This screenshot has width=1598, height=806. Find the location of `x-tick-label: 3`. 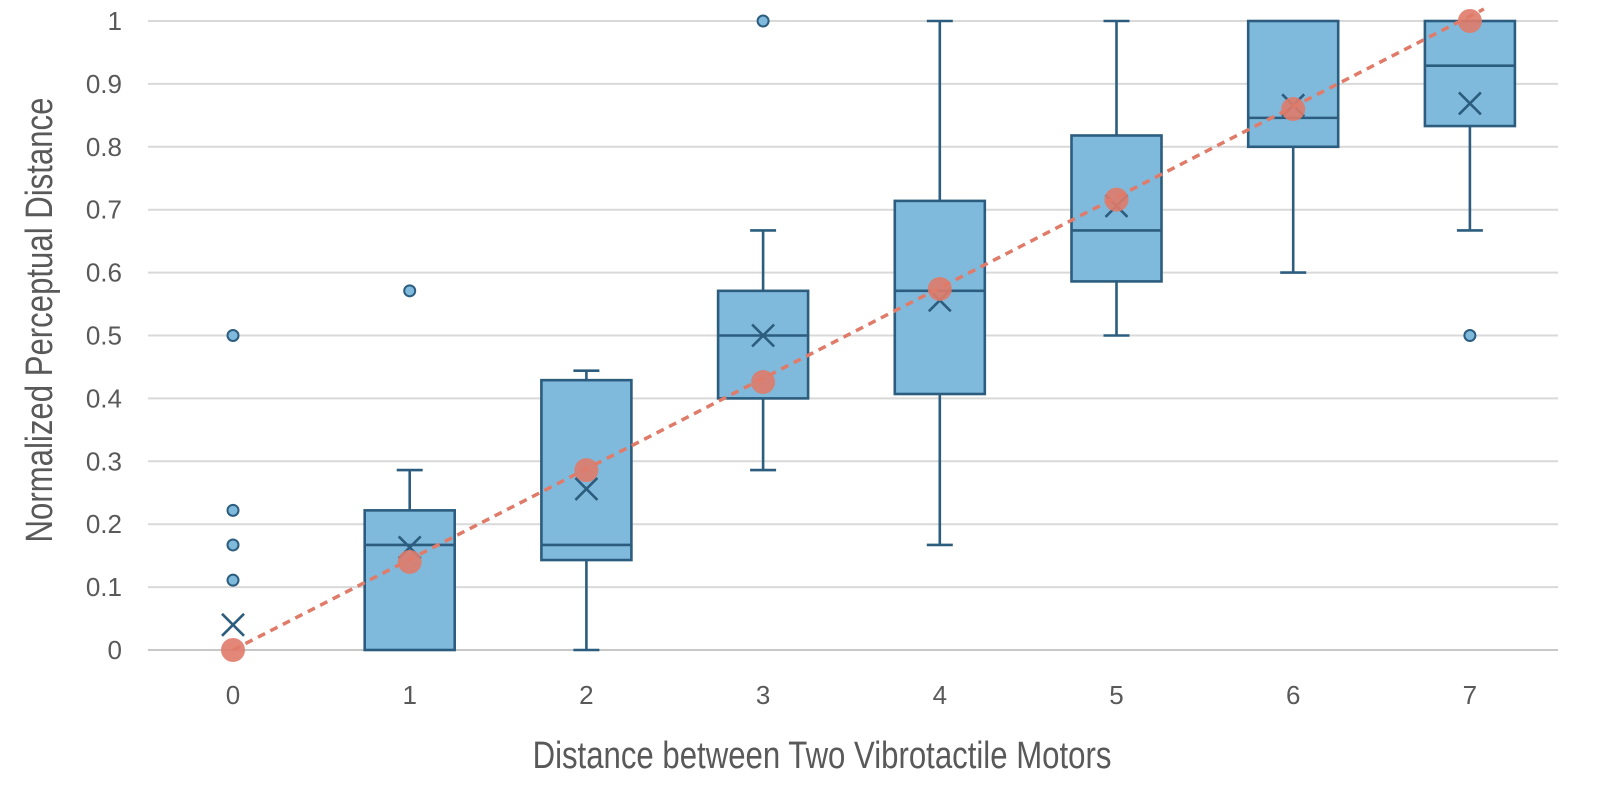

x-tick-label: 3 is located at coordinates (763, 695).